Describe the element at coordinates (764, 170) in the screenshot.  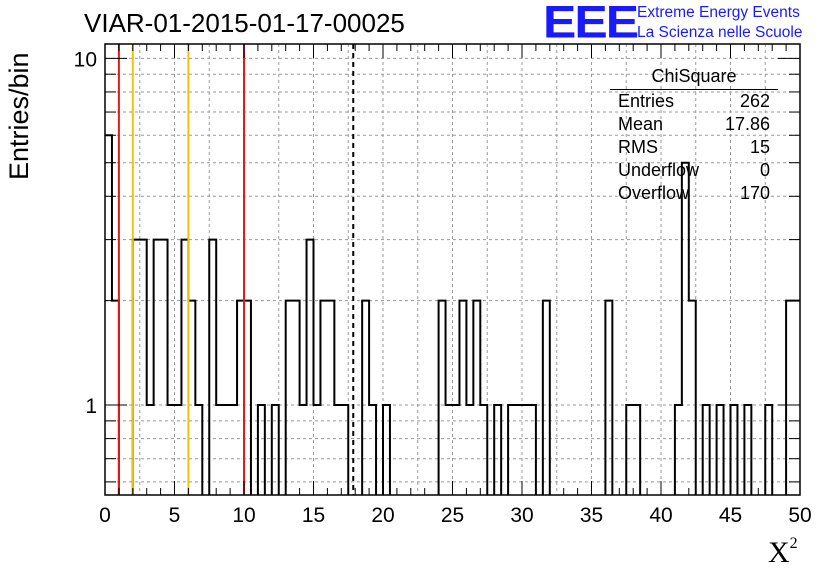
I see `stats-value: 0` at that location.